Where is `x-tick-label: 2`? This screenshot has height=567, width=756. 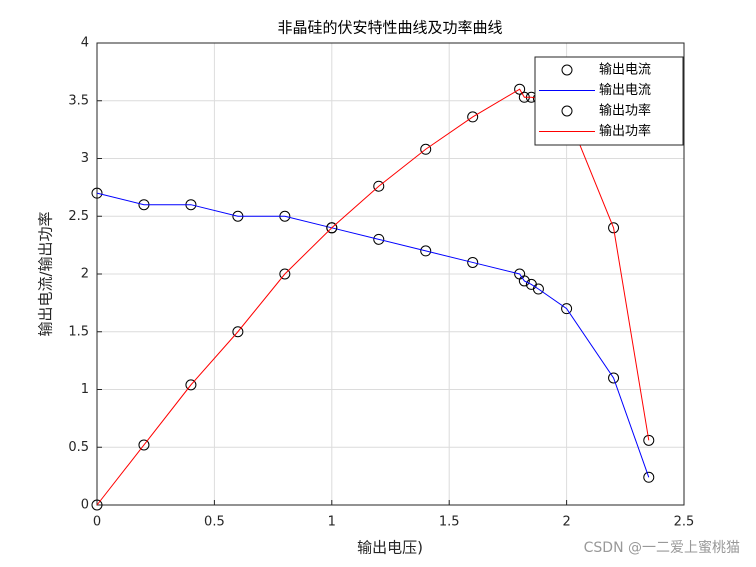 x-tick-label: 2 is located at coordinates (566, 522).